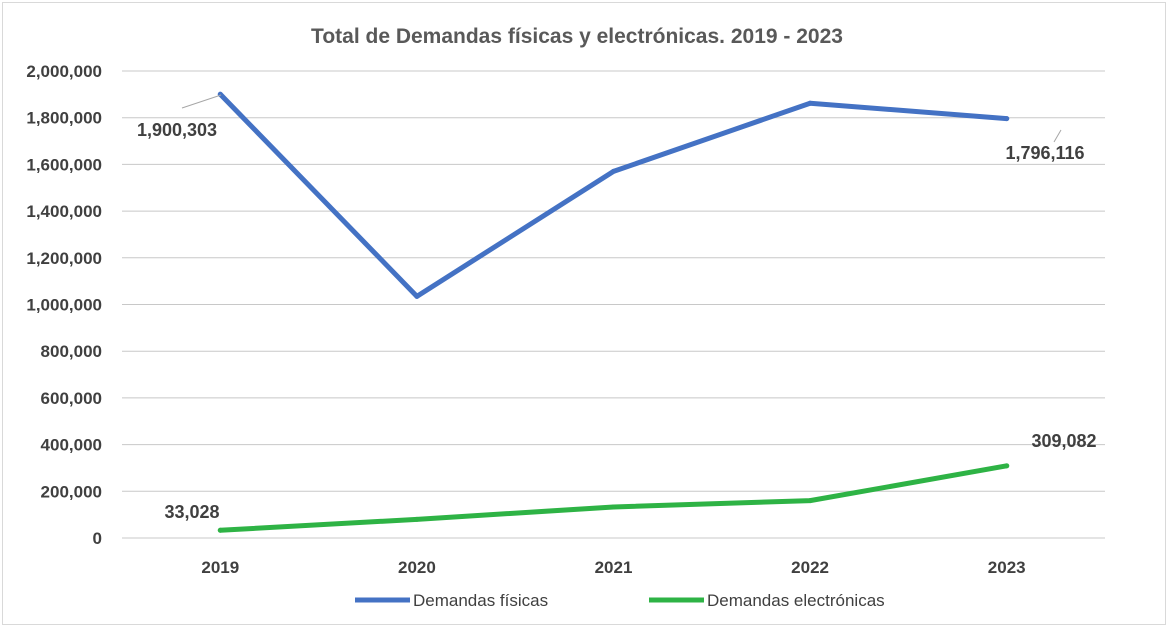 The image size is (1170, 629). I want to click on y-tick-label: 600,000, so click(71, 398).